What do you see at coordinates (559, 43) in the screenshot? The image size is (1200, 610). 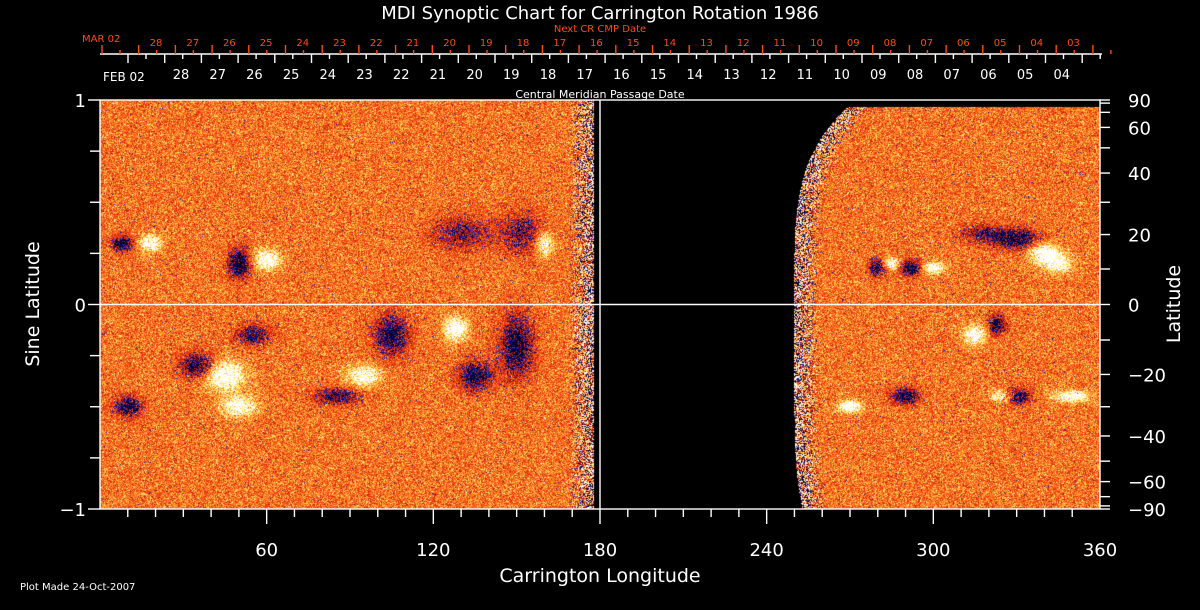 I see `next-cmp-date-label: 17` at bounding box center [559, 43].